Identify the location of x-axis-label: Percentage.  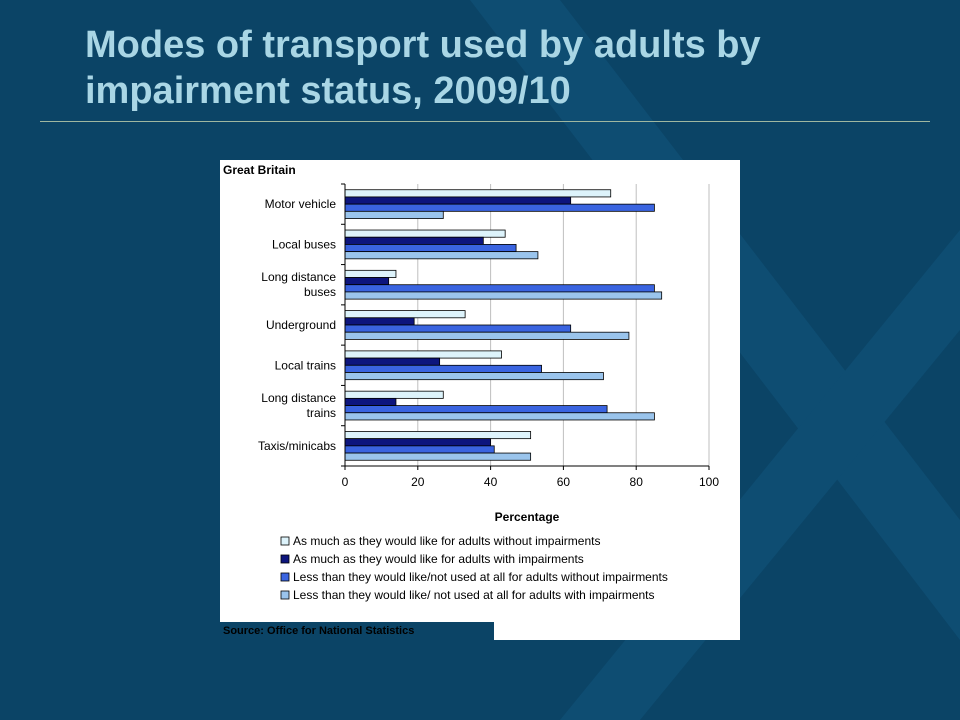
(527, 517).